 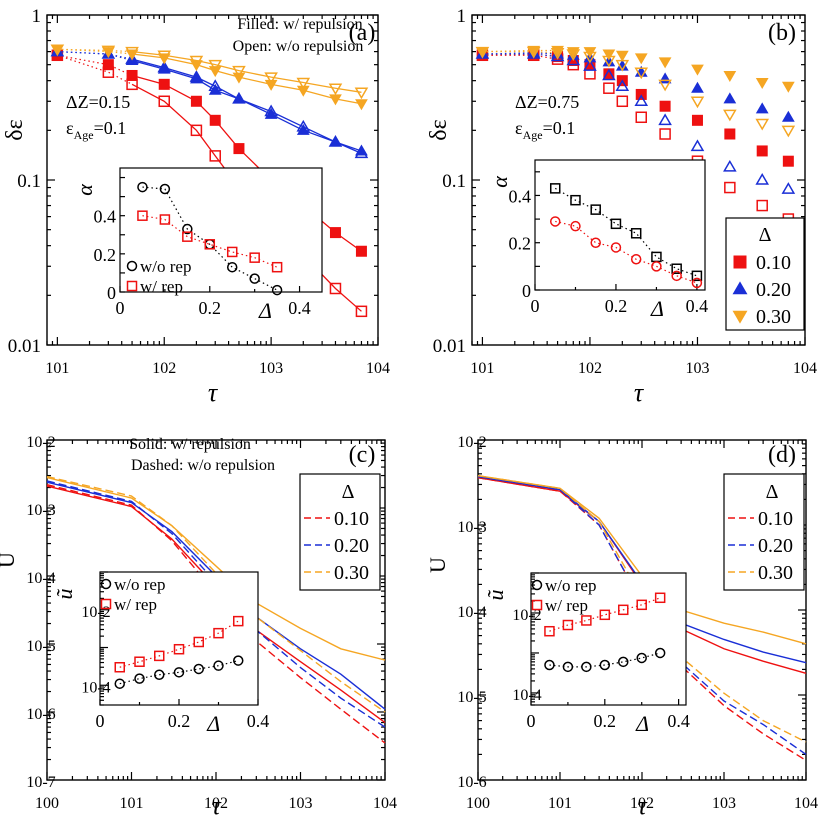 What do you see at coordinates (164, 368) in the screenshot?
I see `middle: 102` at bounding box center [164, 368].